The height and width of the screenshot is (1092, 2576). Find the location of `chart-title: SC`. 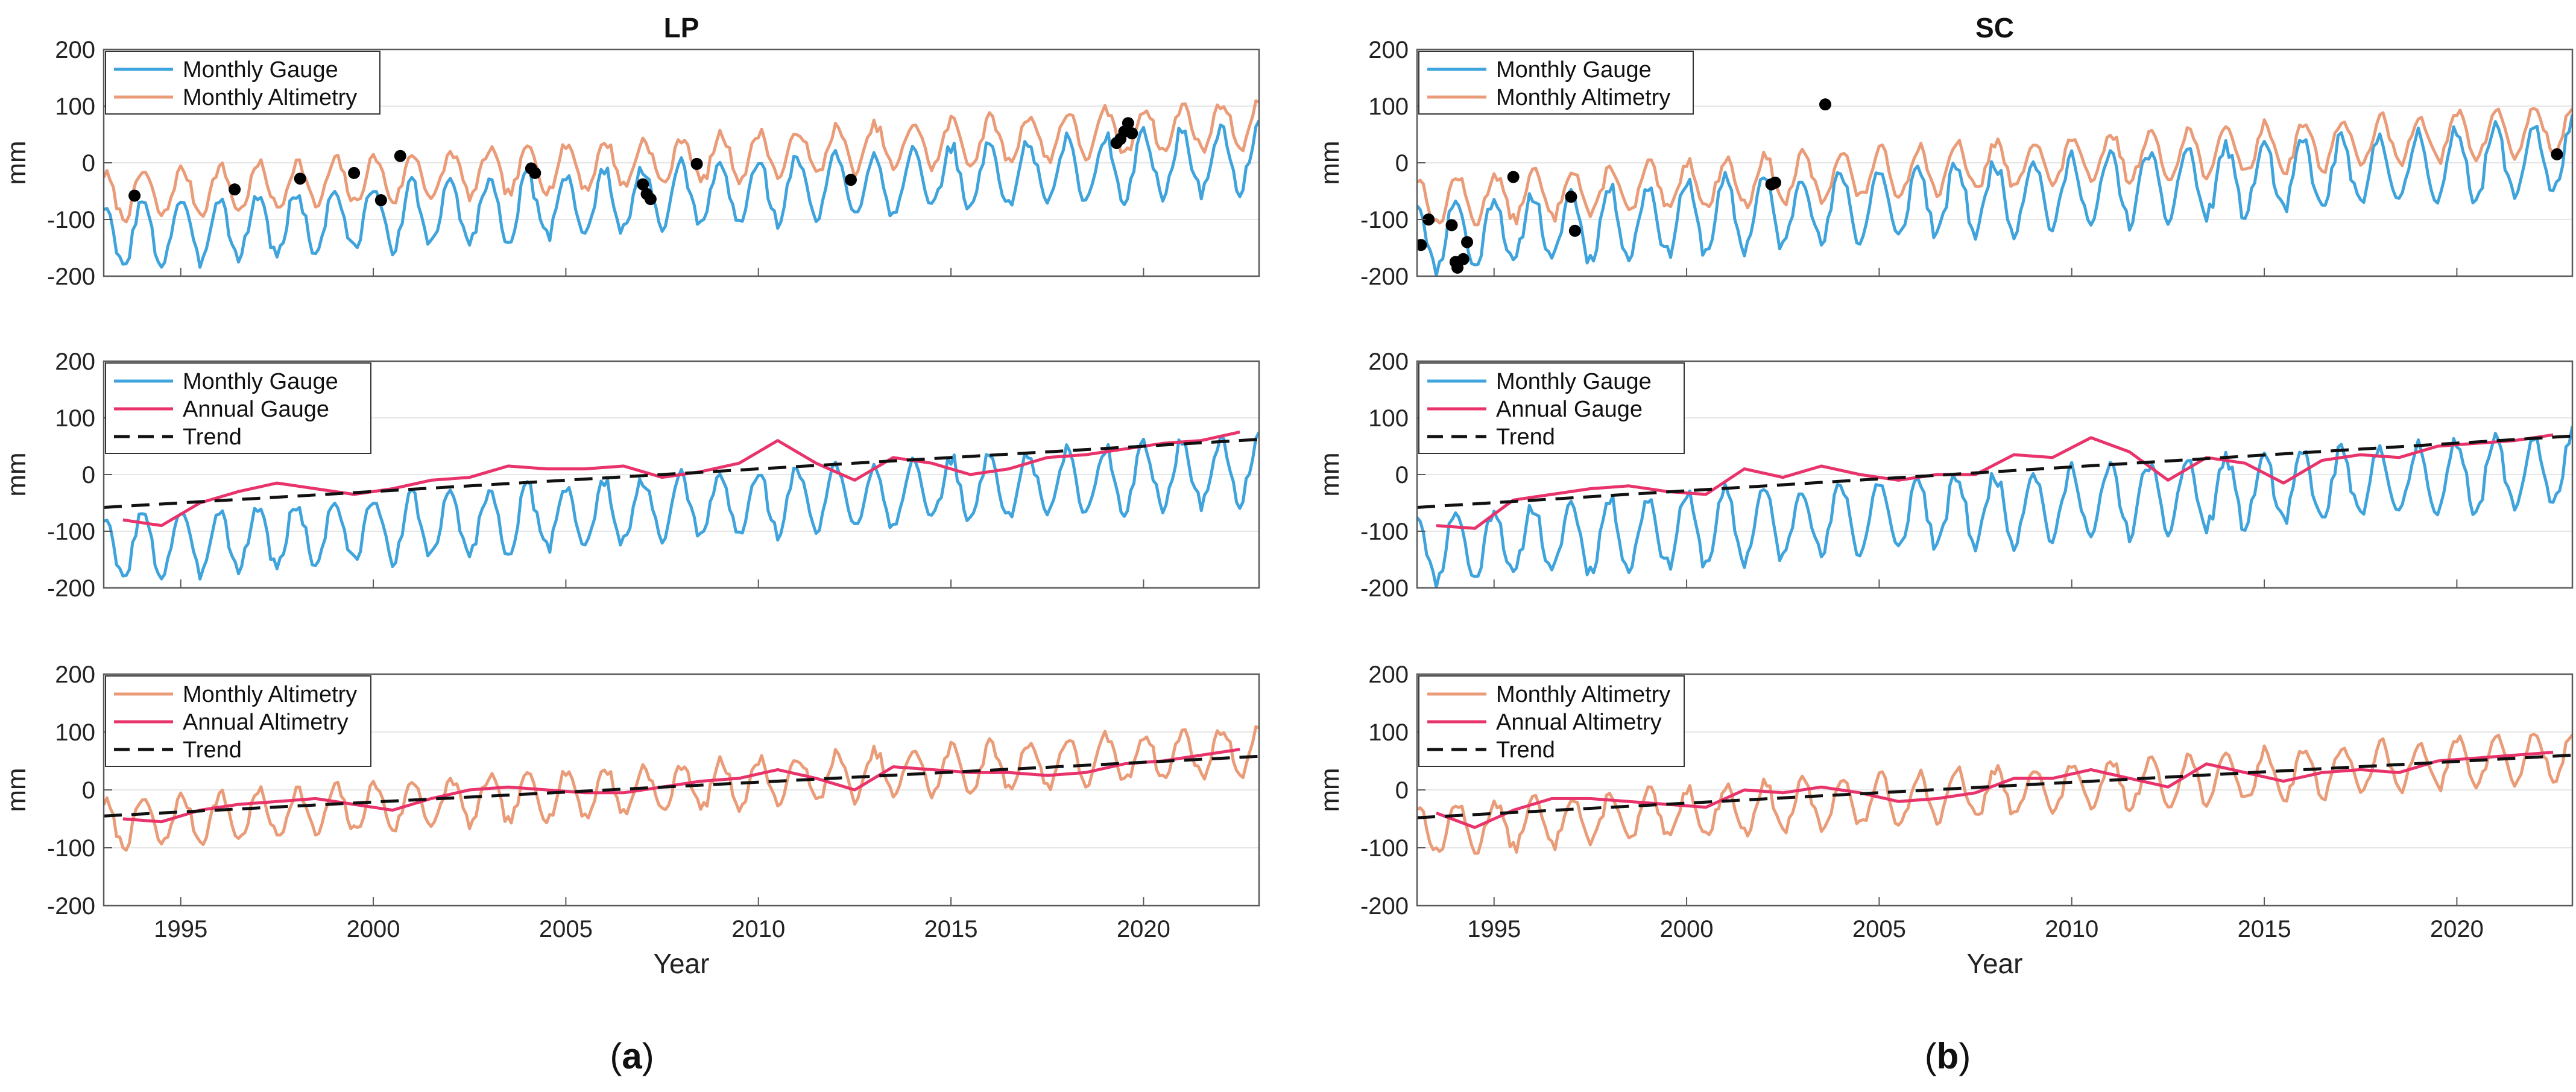

chart-title: SC is located at coordinates (1994, 28).